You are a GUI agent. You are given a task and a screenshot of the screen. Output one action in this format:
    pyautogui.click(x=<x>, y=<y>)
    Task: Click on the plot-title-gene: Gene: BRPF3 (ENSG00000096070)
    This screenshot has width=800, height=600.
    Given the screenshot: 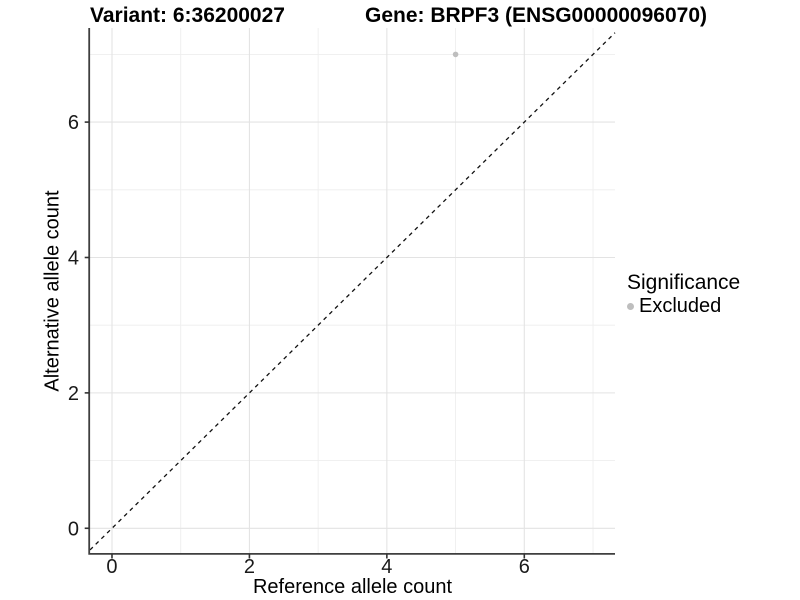 What is the action you would take?
    pyautogui.click(x=536, y=15)
    